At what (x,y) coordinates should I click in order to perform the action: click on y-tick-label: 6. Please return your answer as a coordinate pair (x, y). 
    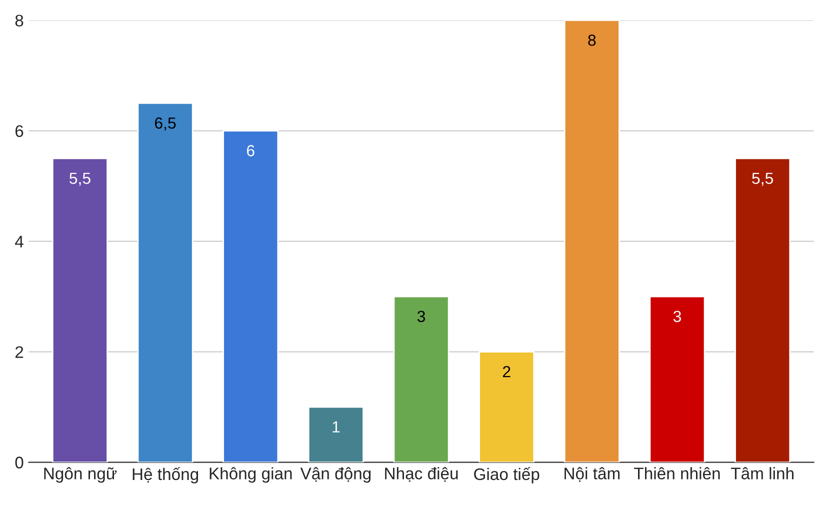
    Looking at the image, I should click on (19, 131).